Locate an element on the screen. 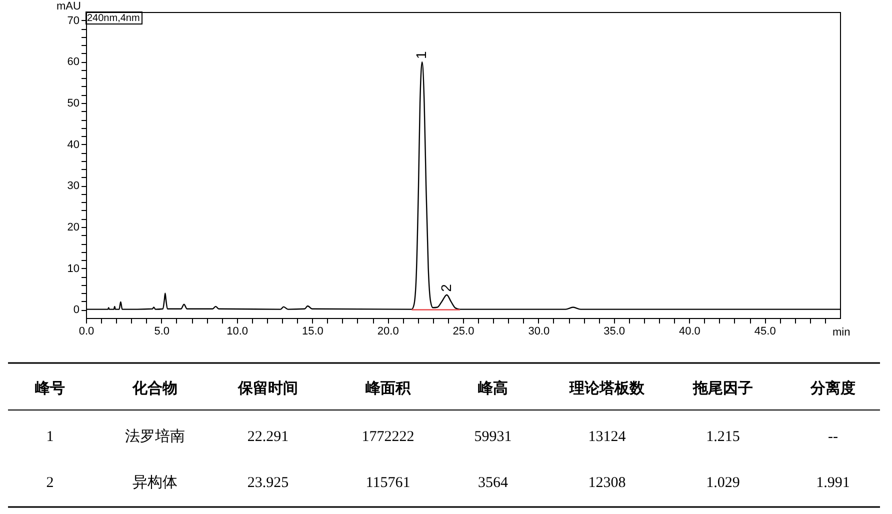  text: 1772222 is located at coordinates (388, 437).